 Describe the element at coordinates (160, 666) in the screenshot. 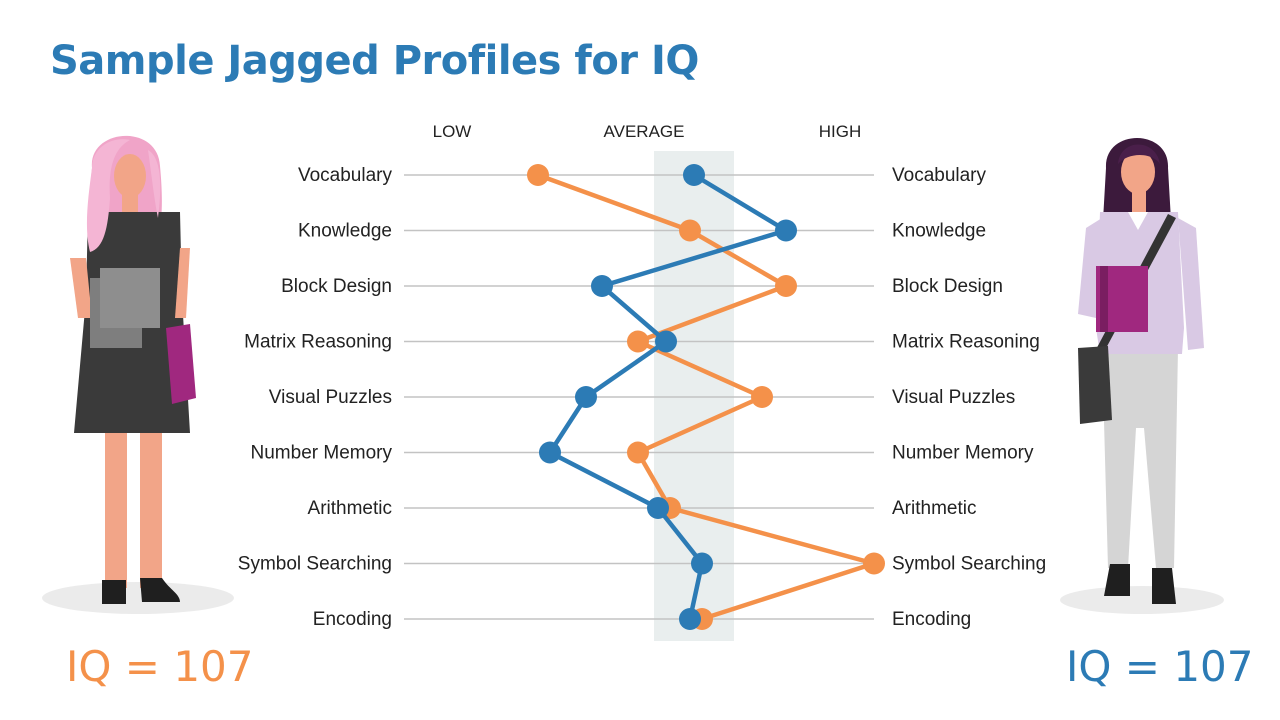

I see `left-iq-score: IQ = 107` at that location.